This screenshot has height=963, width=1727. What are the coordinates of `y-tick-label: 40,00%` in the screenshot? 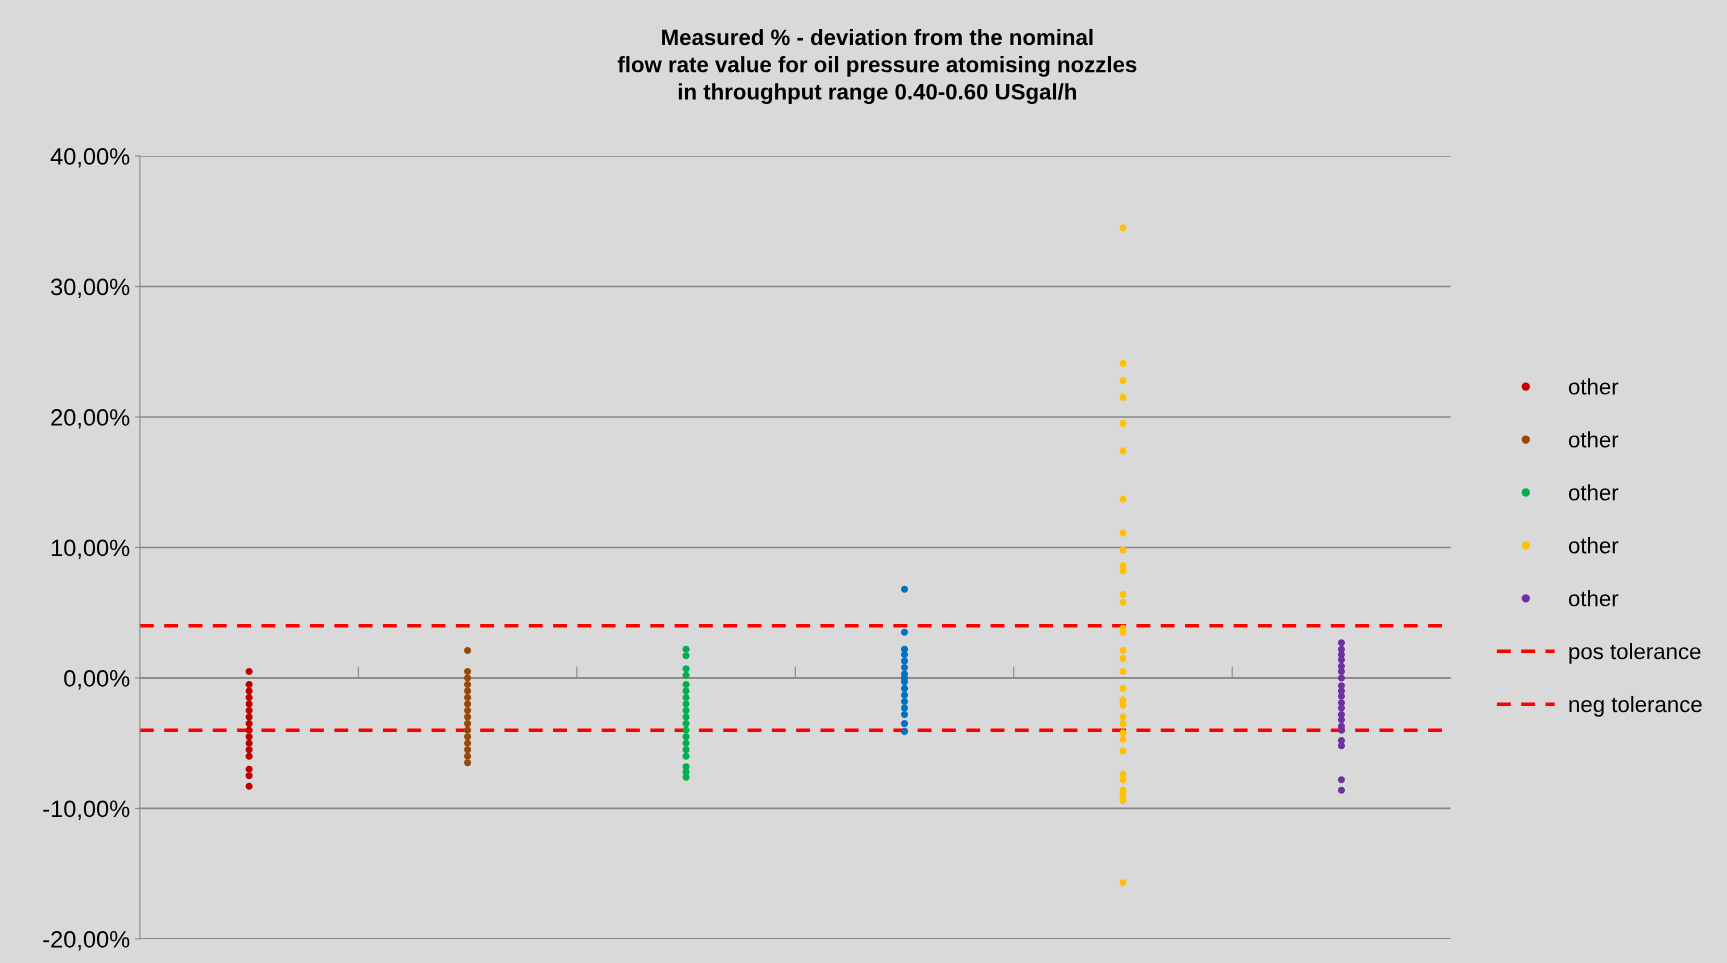 It's located at (90, 158).